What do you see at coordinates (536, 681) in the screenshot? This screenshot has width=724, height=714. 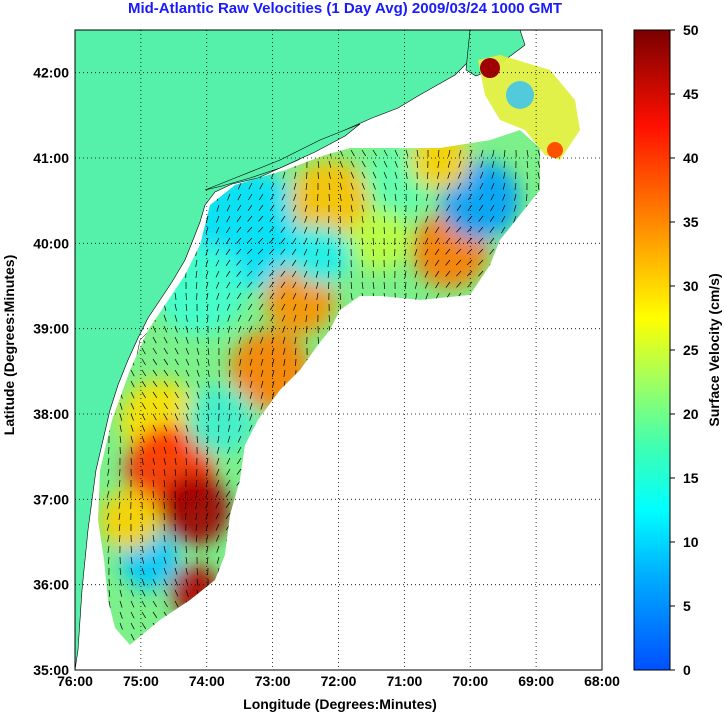 I see `x-tick-label: 69:00` at bounding box center [536, 681].